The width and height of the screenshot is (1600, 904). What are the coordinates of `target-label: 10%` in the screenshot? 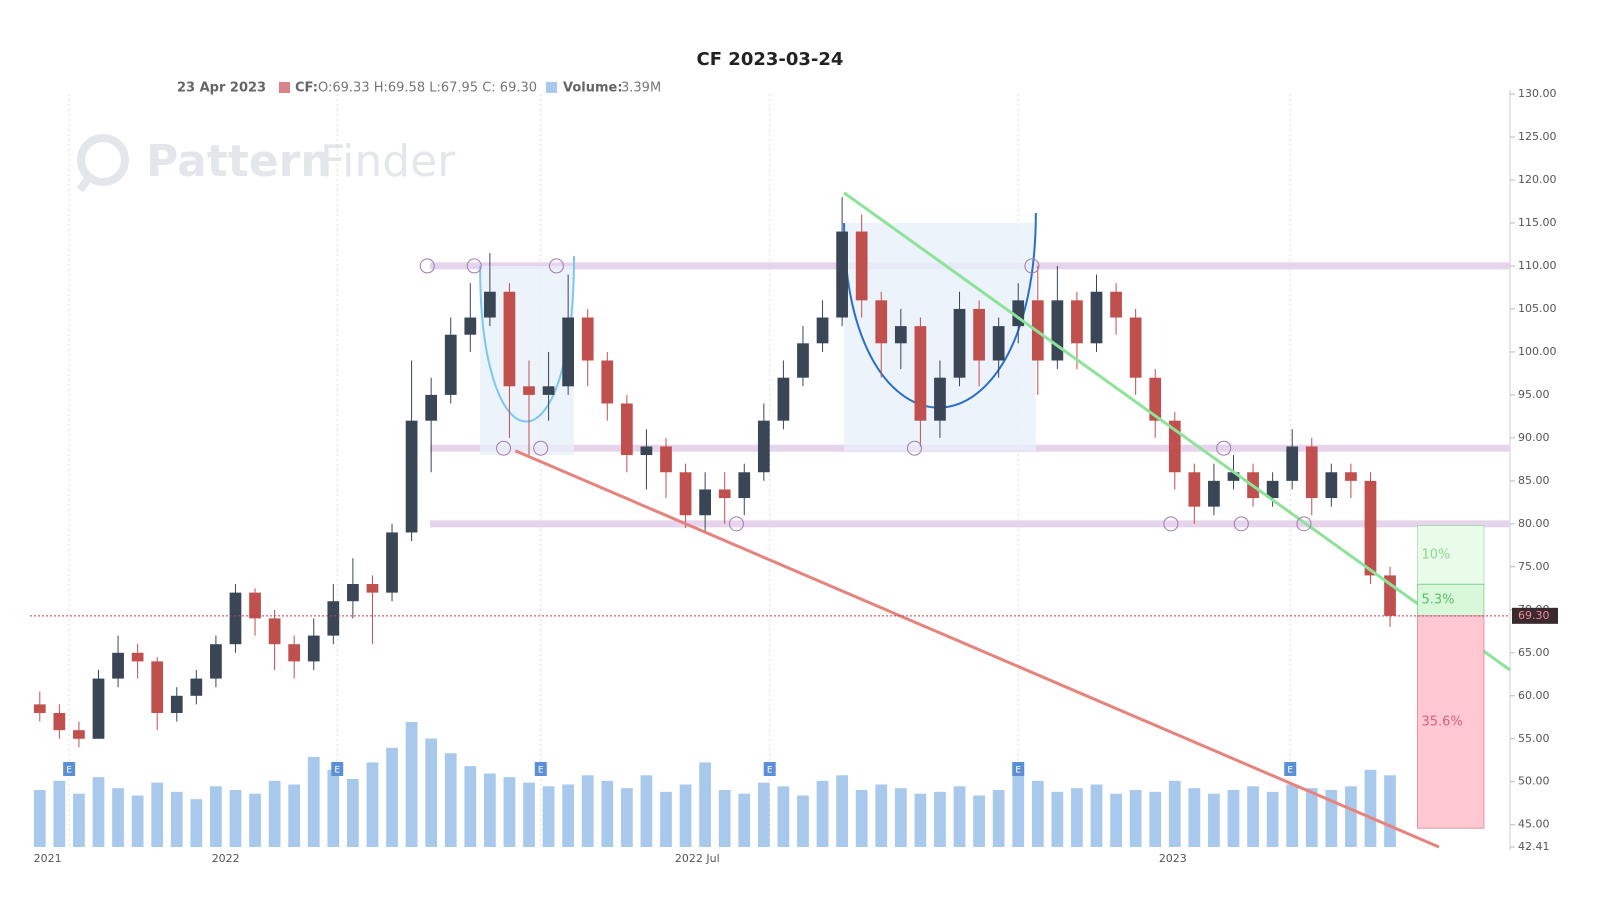 It's located at (1435, 554).